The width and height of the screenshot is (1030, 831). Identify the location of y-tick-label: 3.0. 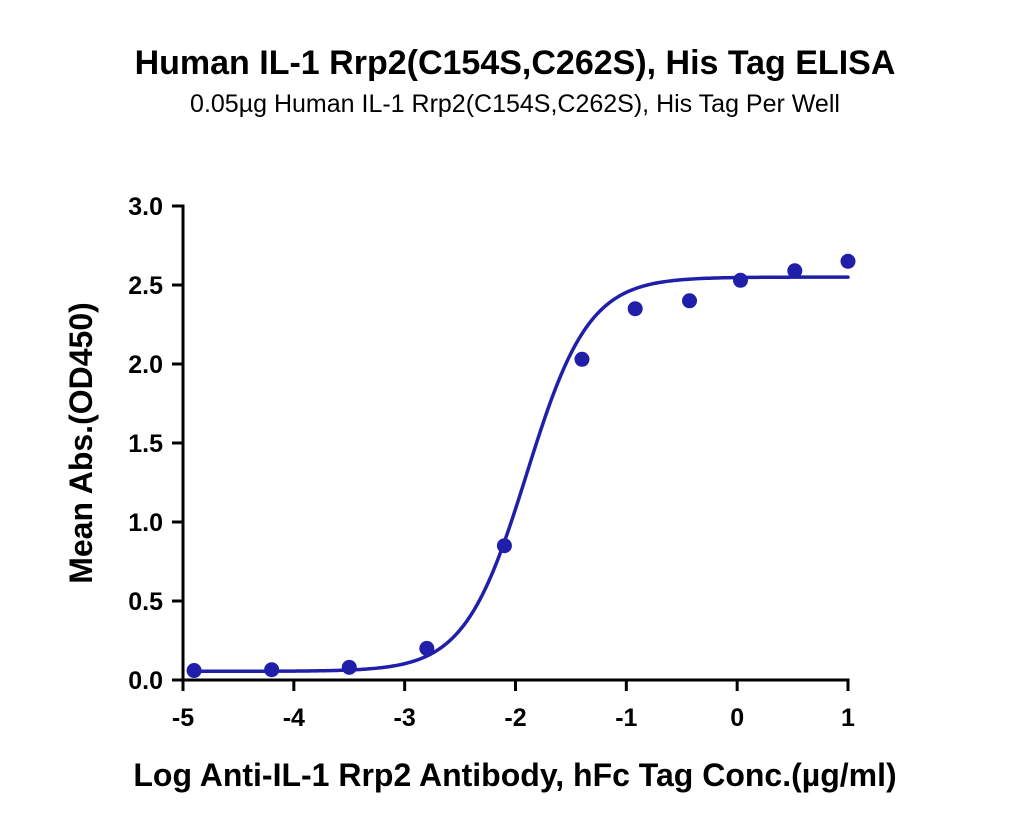
(145, 207).